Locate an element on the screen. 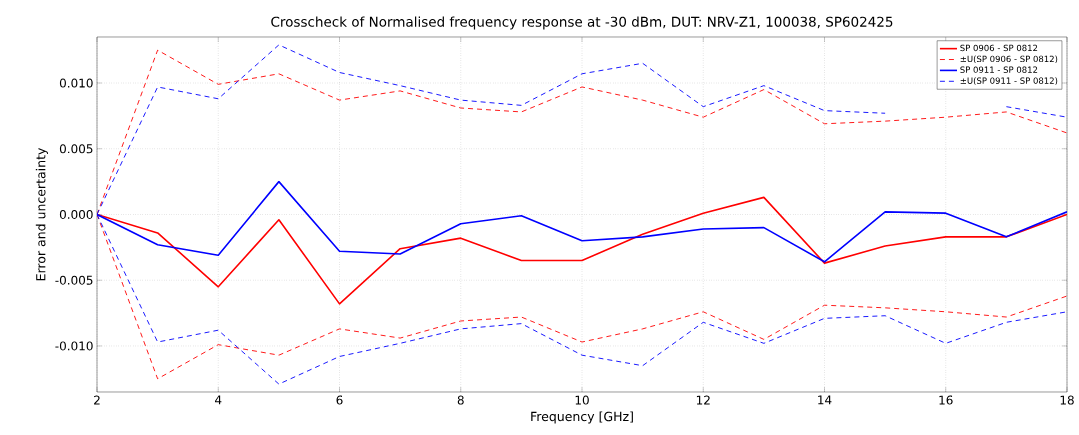  y-tick-label: 0.000 is located at coordinates (76, 214).